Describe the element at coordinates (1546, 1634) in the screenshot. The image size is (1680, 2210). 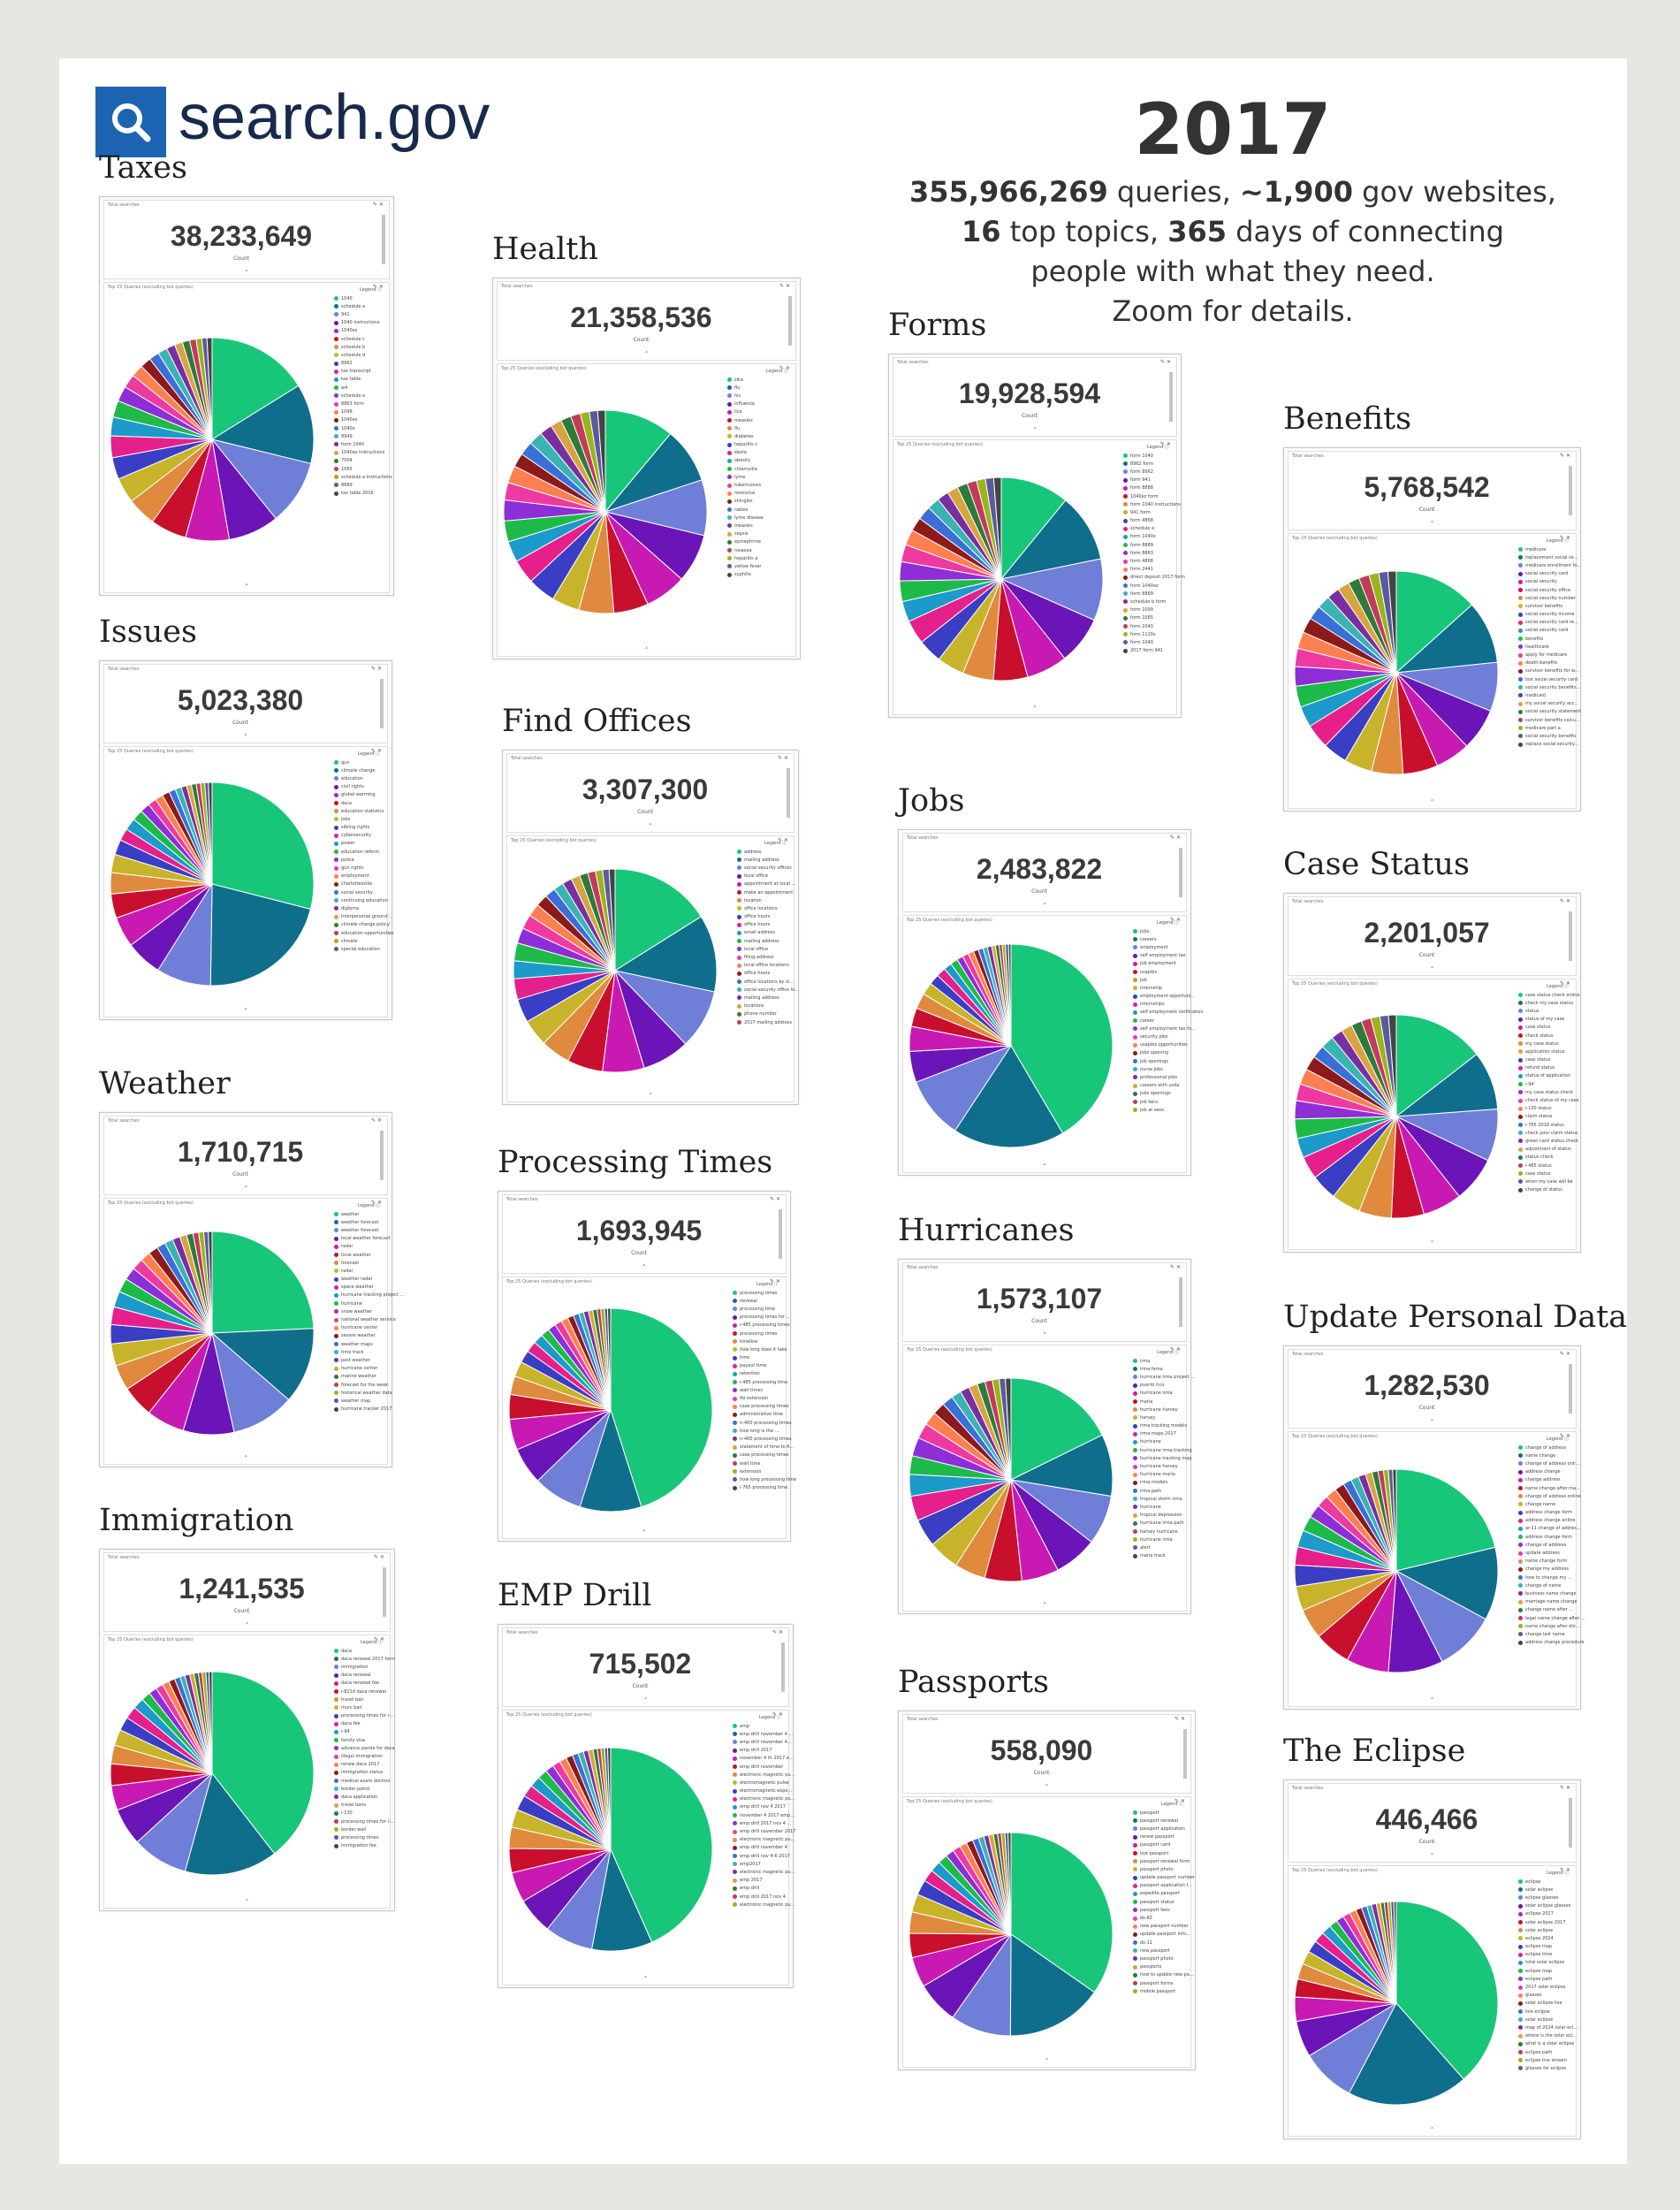
I see `legend-item: change last name` at that location.